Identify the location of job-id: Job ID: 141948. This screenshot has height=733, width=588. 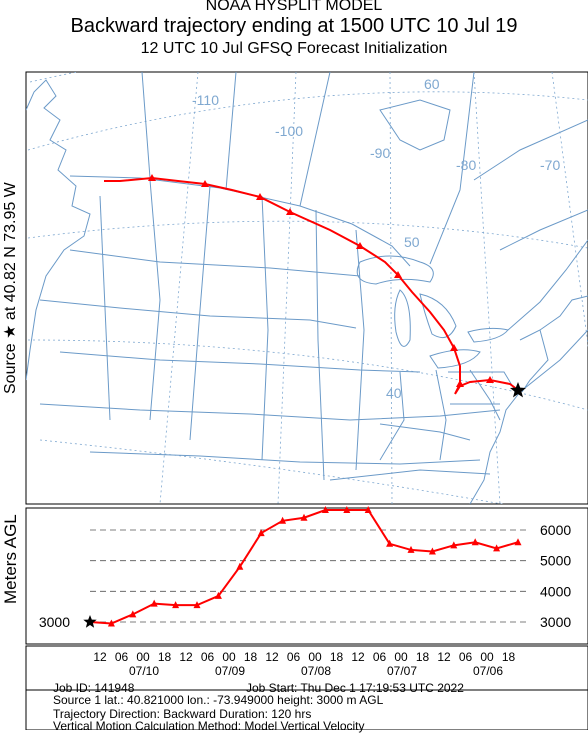
(94, 688).